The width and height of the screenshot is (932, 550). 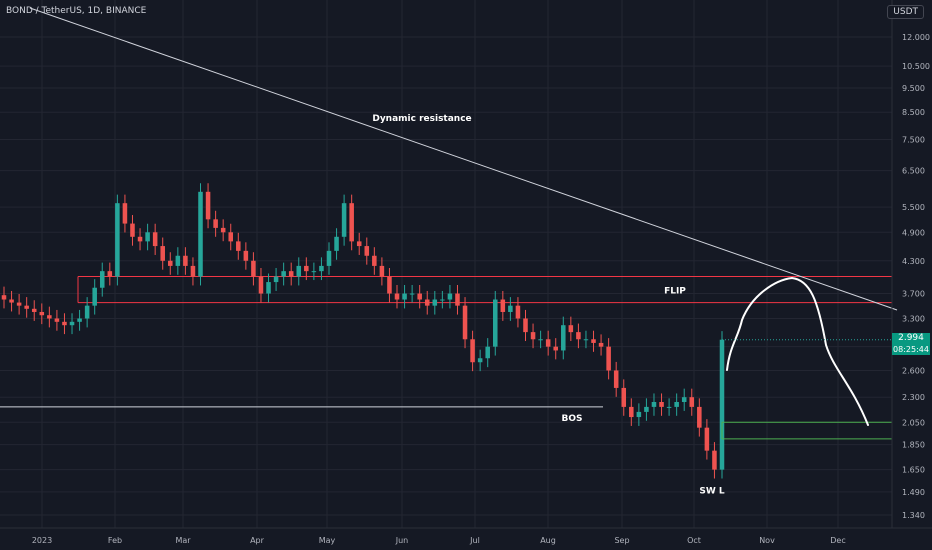 I want to click on y-tick-label: 5.500, so click(x=913, y=207).